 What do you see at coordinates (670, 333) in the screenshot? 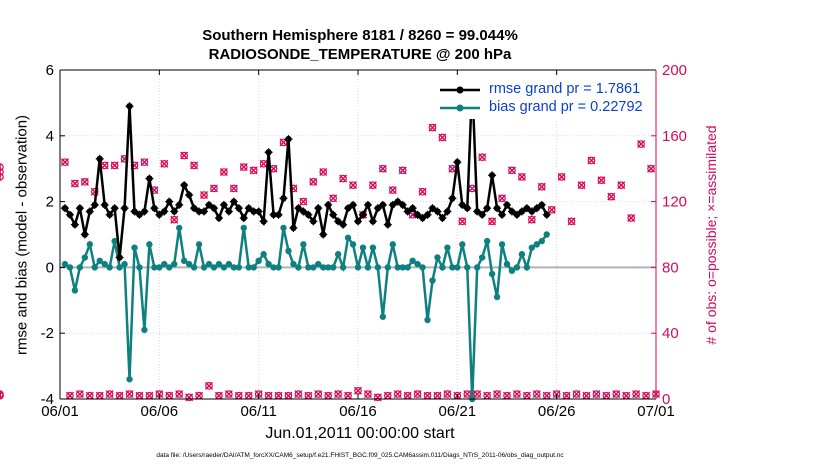
I see `y-right-tick-label: 40` at bounding box center [670, 333].